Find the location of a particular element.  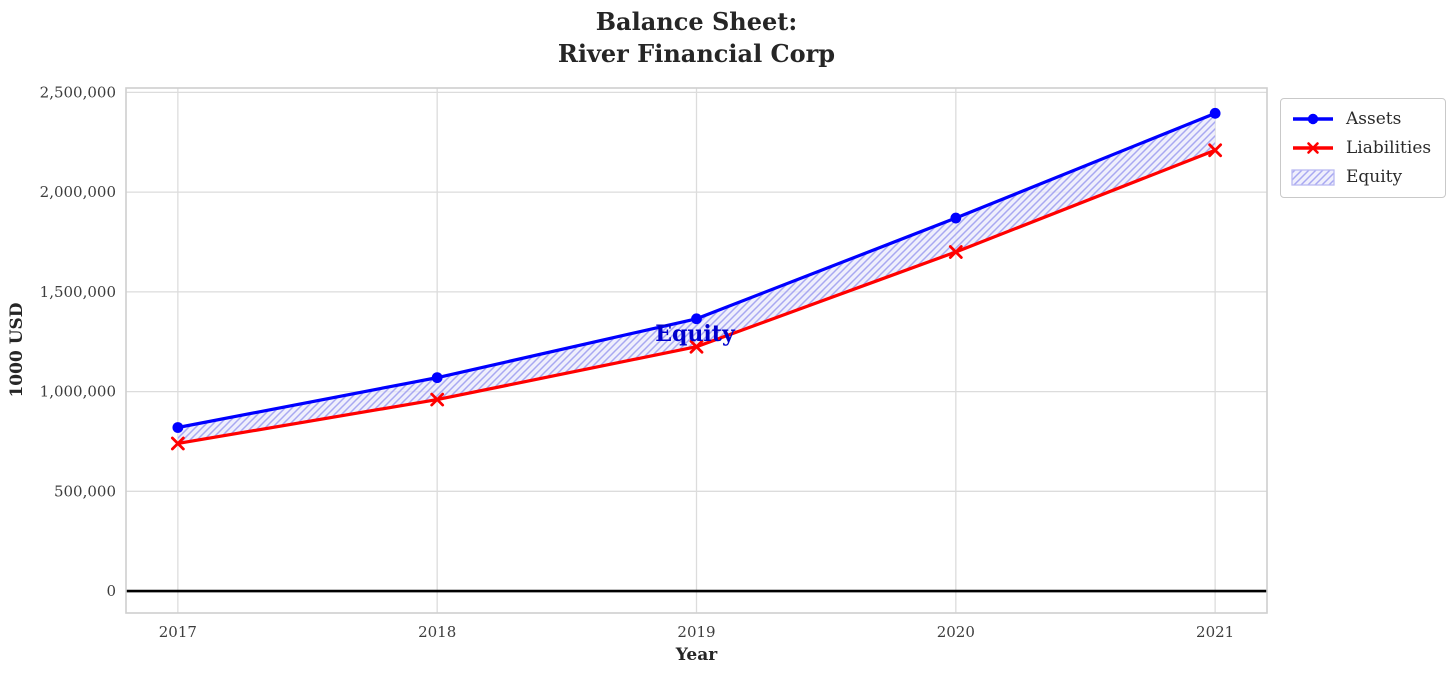

chart-title: Balance Sheet: River Financial Corp is located at coordinates (696, 38).